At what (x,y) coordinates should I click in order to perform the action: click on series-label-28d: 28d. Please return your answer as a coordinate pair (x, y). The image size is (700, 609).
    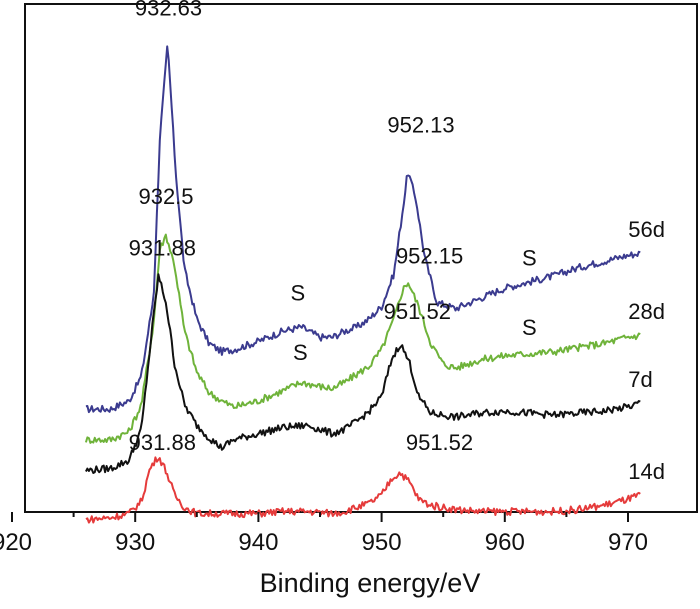
    Looking at the image, I should click on (646, 311).